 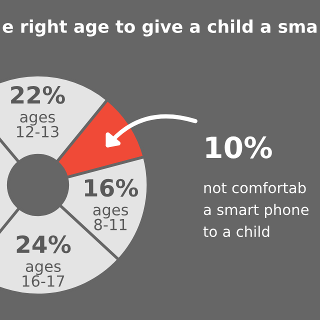 I want to click on slice-label: ages 16-17, so click(x=43, y=275).